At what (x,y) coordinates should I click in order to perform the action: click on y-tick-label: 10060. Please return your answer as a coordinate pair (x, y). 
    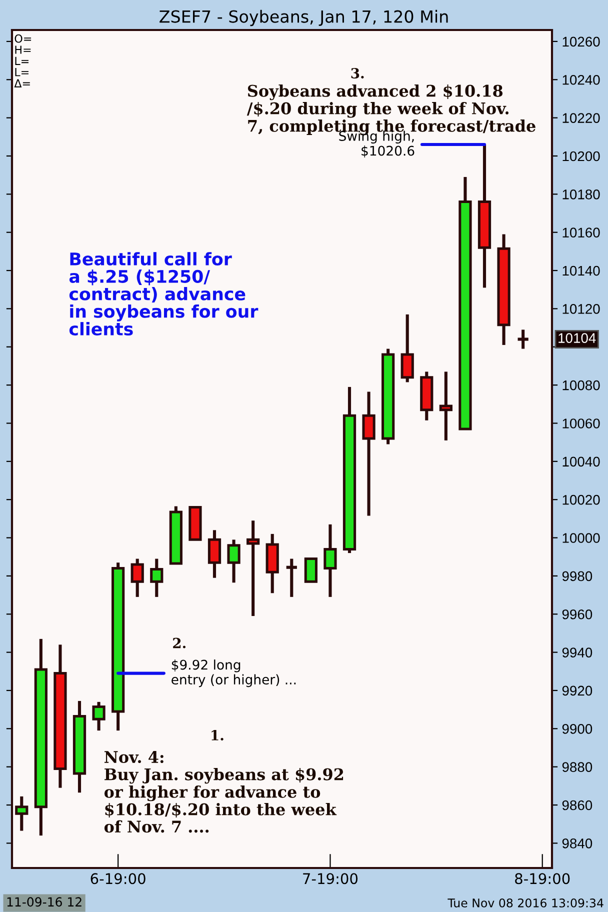
    Looking at the image, I should click on (581, 423).